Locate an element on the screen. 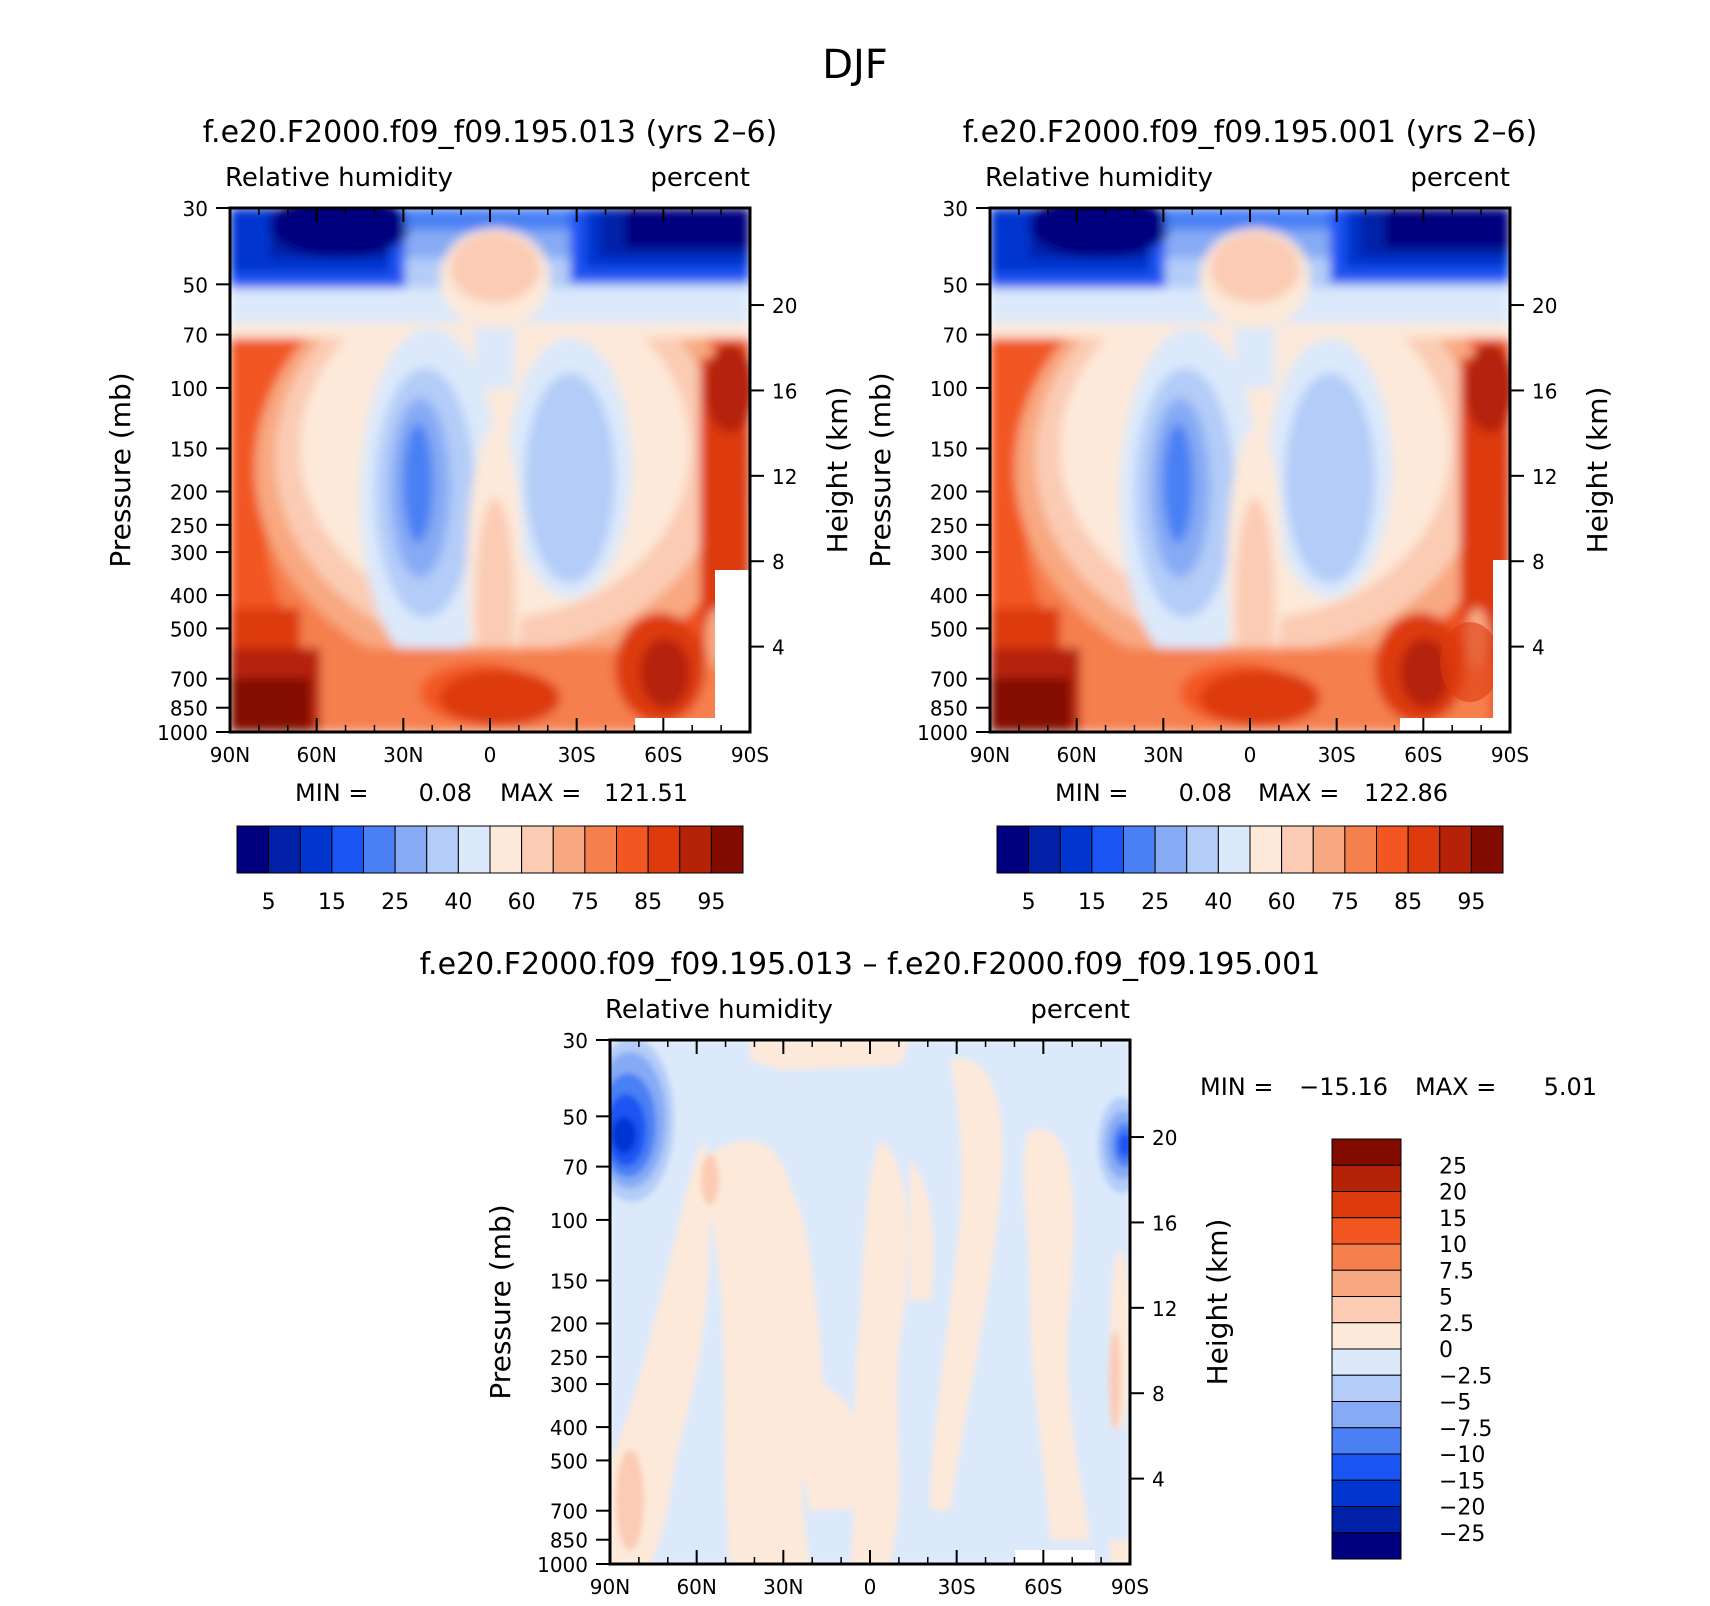  pressure-tick-label: 70 is located at coordinates (575, 1168).